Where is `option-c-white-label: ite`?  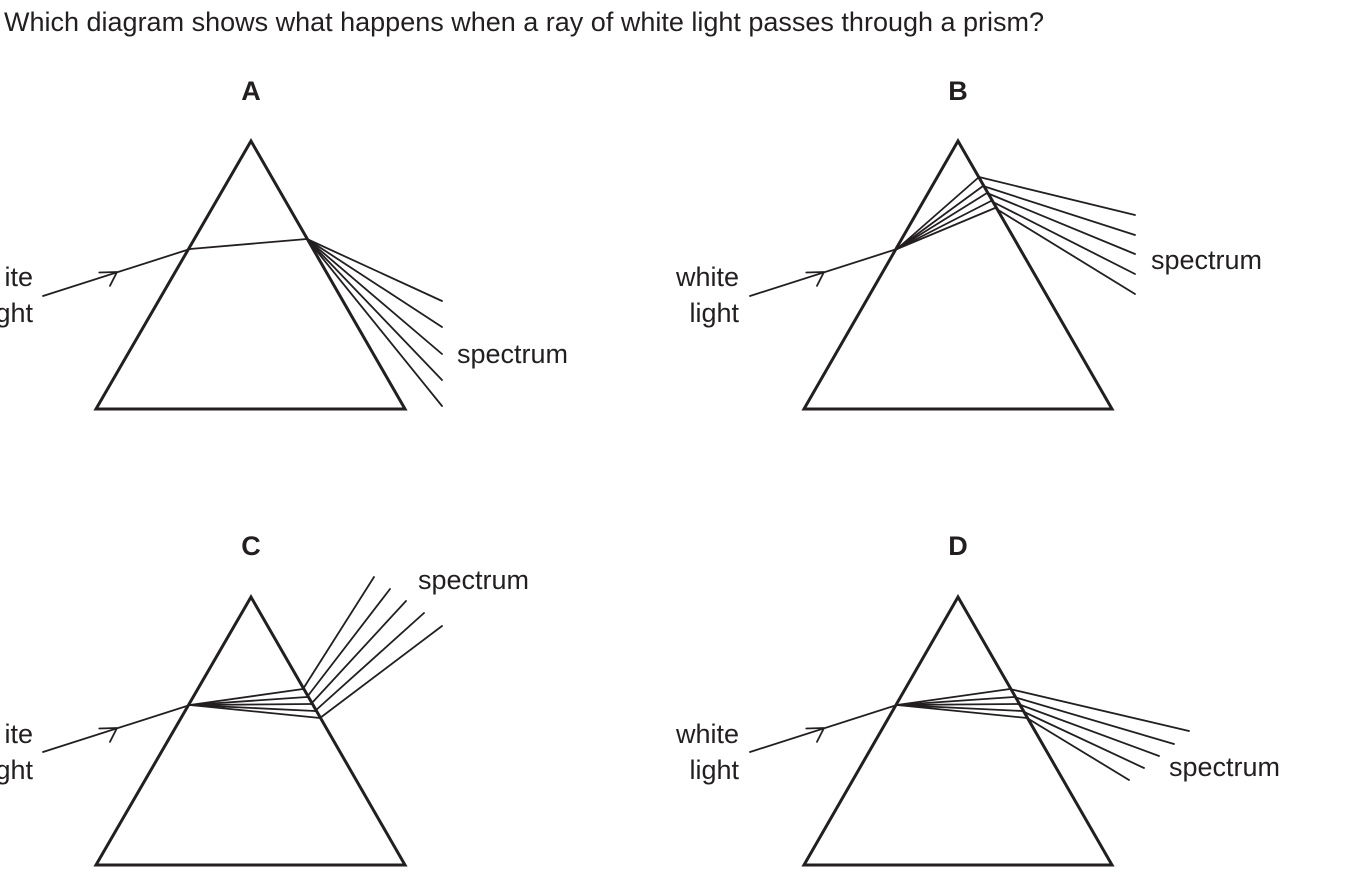
option-c-white-label: ite is located at coordinates (18, 734).